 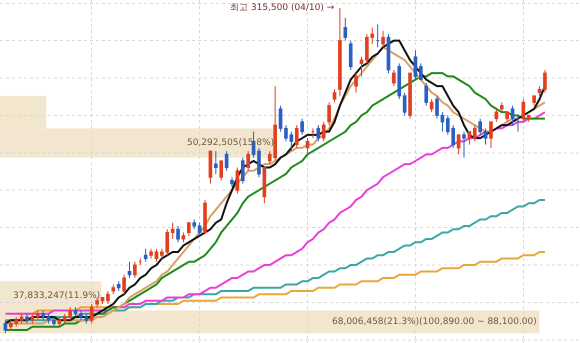 What do you see at coordinates (56, 296) in the screenshot?
I see `band-label: 37,833,247(11.9%)` at bounding box center [56, 296].